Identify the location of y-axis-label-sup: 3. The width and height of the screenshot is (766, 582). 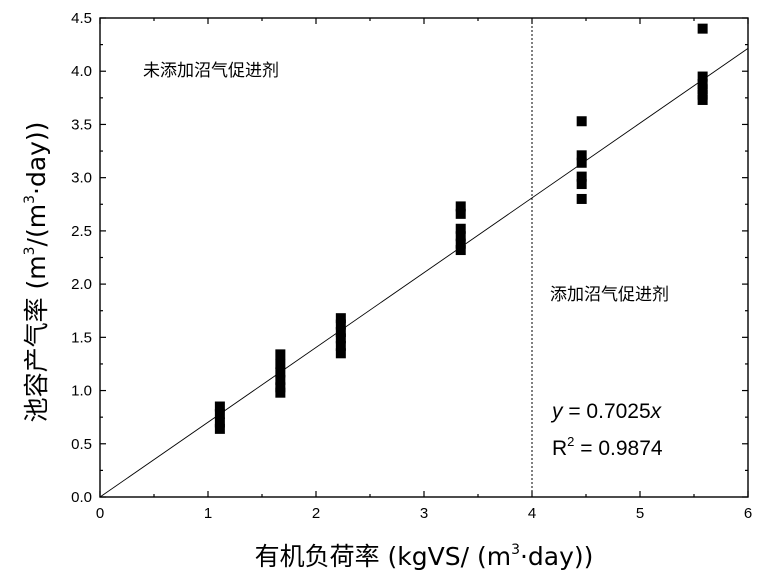
(30, 250).